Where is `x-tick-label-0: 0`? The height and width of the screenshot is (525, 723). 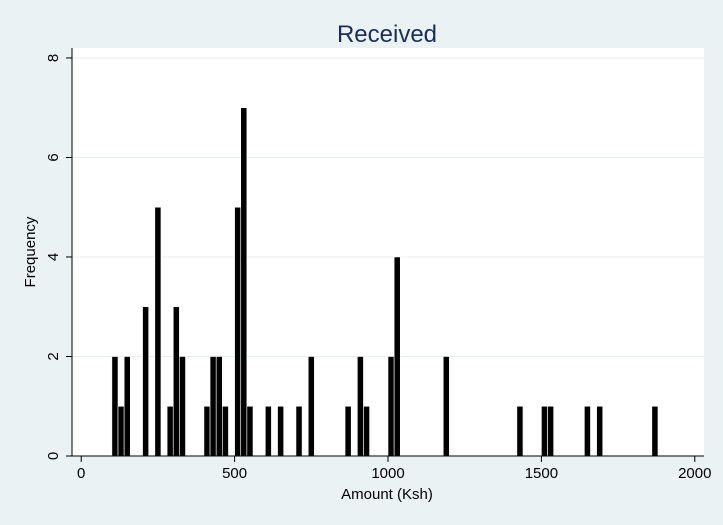
x-tick-label-0: 0 is located at coordinates (81, 473).